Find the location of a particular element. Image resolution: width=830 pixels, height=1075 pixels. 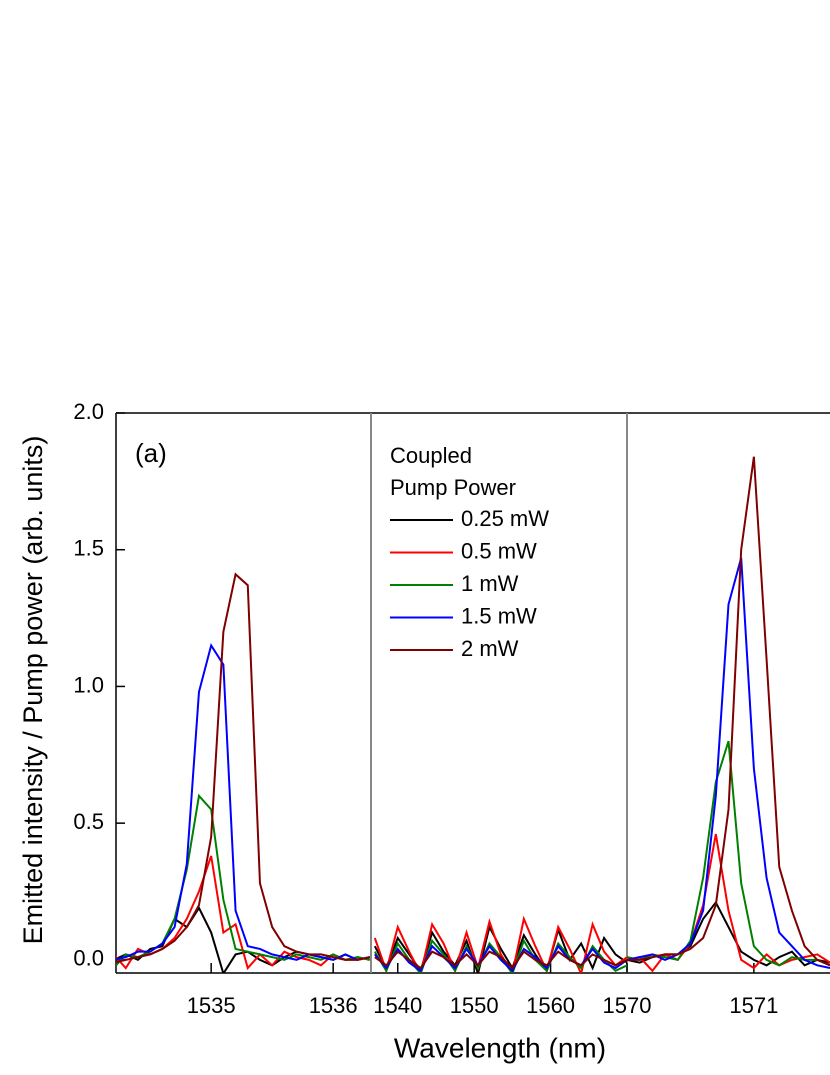

panel-label: (a) is located at coordinates (151, 453).